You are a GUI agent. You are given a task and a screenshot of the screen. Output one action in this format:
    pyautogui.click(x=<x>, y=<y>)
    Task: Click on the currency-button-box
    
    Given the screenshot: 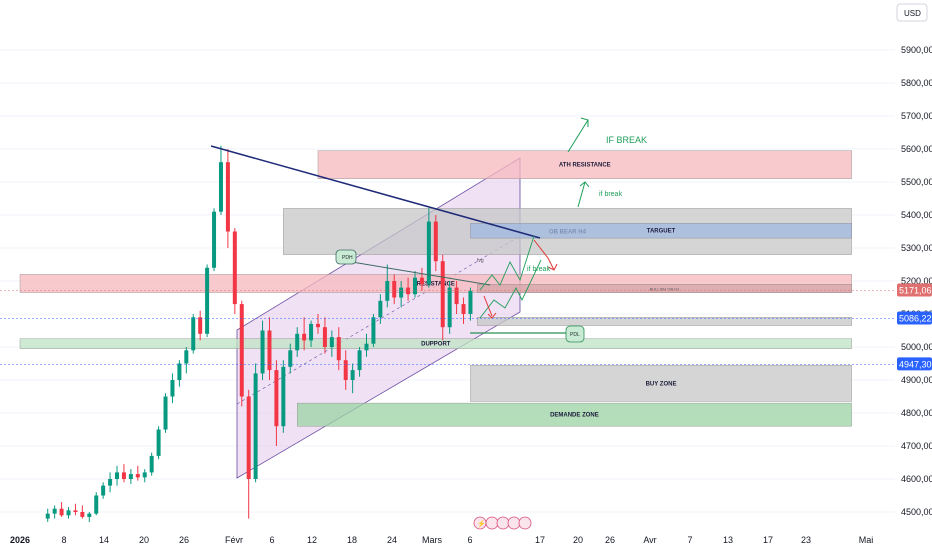 What is the action you would take?
    pyautogui.click(x=912, y=12)
    